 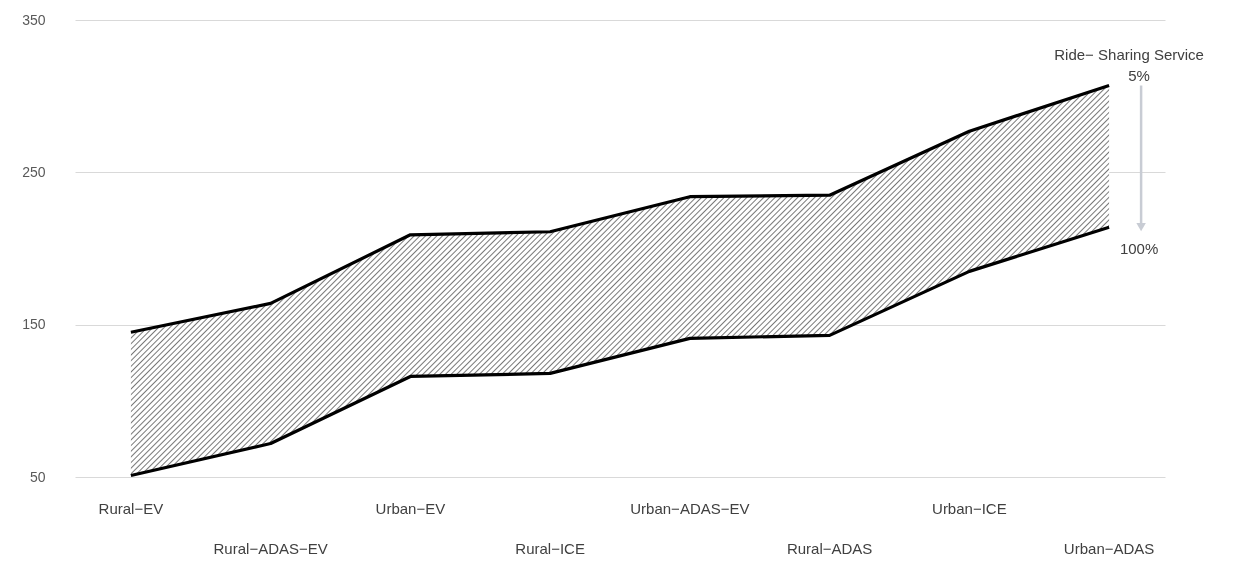 What do you see at coordinates (829, 548) in the screenshot?
I see `x-tick-label: Rural−ADAS` at bounding box center [829, 548].